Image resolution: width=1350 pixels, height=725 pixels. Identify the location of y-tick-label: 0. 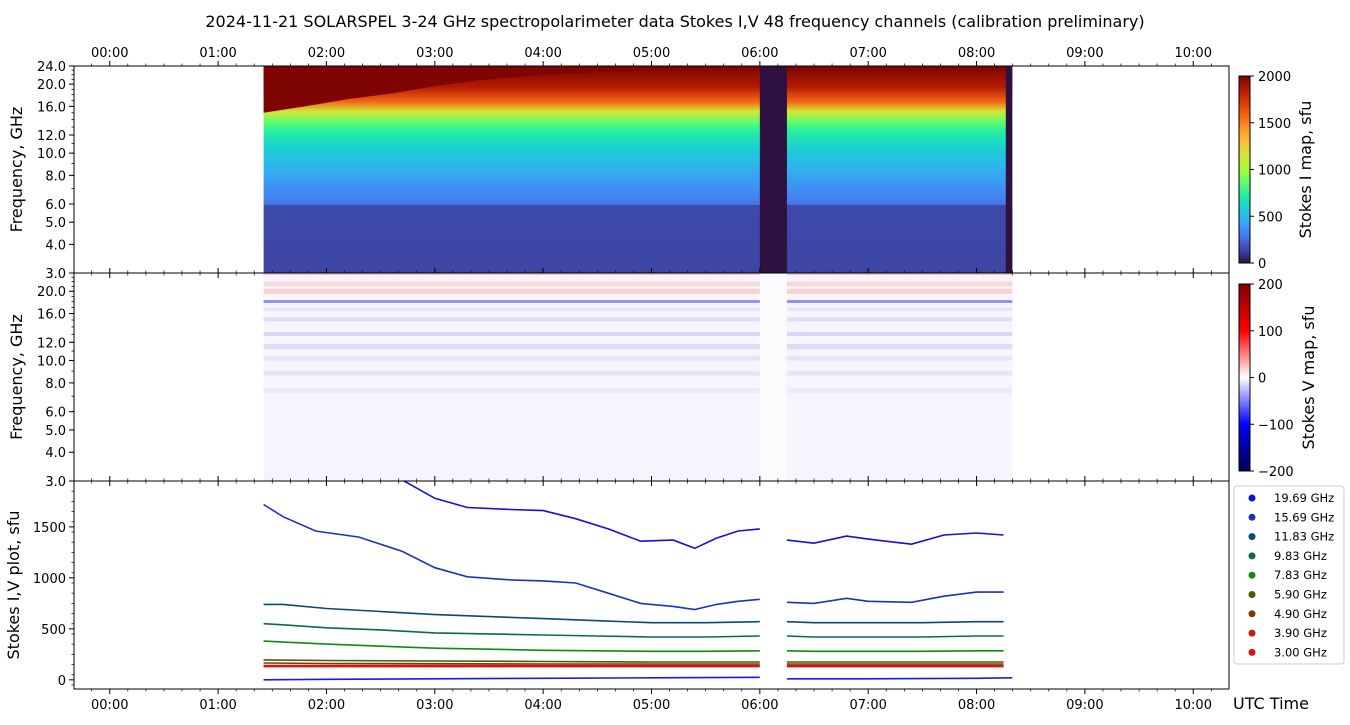
(62, 681).